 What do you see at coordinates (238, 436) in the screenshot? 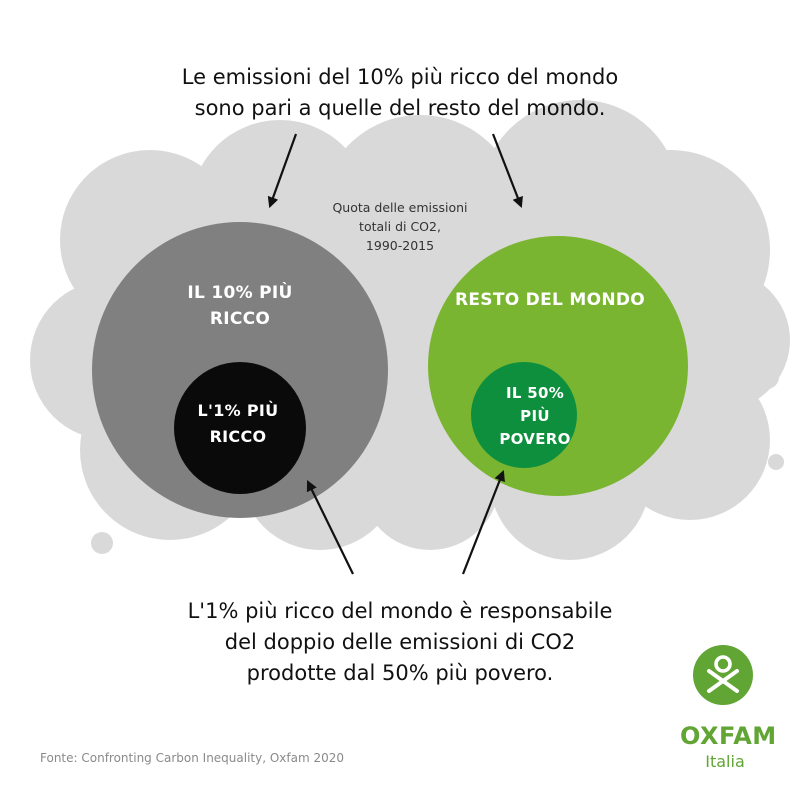
I see `top1-label-line: RICCO` at bounding box center [238, 436].